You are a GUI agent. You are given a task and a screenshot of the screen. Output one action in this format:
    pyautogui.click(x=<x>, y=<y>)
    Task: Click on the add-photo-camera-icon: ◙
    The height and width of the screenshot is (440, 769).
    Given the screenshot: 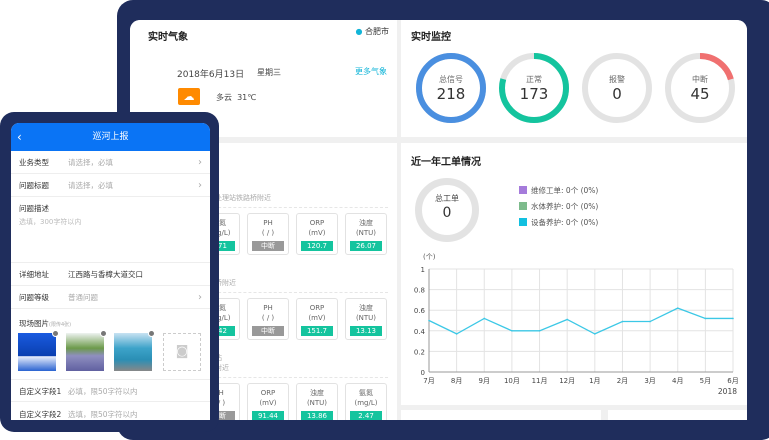 What is the action you would take?
    pyautogui.click(x=182, y=352)
    